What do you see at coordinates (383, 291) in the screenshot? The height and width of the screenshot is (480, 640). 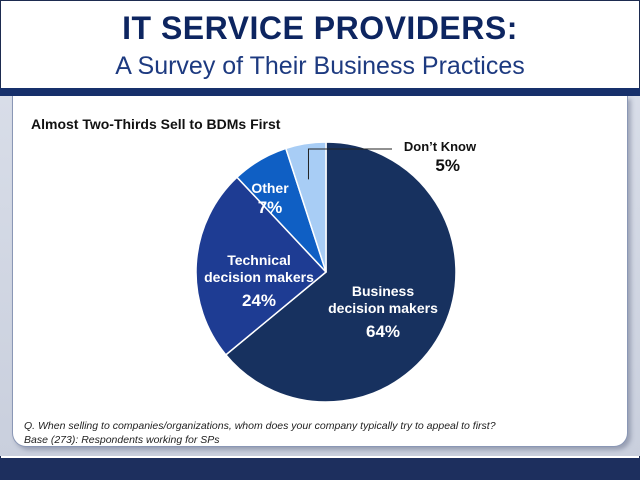 I see `slice-label-business-line1: Business` at bounding box center [383, 291].